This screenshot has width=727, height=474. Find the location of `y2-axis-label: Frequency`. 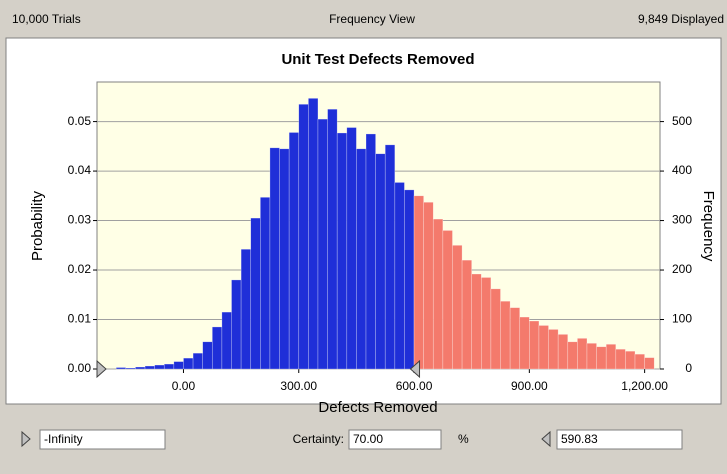

y2-axis-label: Frequency is located at coordinates (708, 226).